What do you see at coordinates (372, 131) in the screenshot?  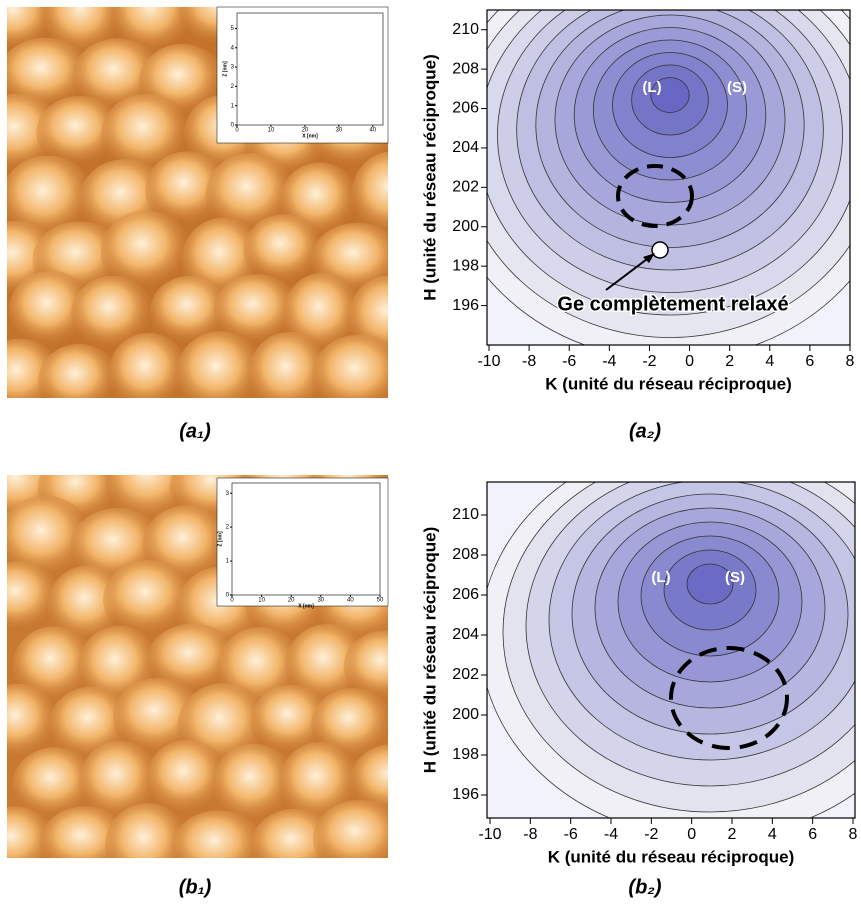 I see `x-tick-label: 40` at bounding box center [372, 131].